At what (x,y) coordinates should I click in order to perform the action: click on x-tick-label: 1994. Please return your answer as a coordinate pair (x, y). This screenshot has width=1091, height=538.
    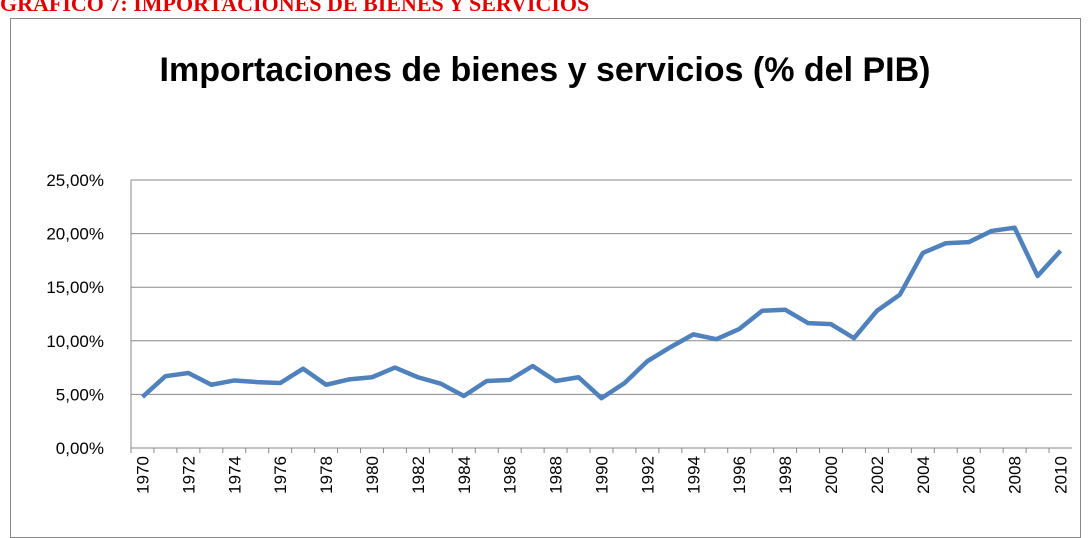
    Looking at the image, I should click on (693, 475).